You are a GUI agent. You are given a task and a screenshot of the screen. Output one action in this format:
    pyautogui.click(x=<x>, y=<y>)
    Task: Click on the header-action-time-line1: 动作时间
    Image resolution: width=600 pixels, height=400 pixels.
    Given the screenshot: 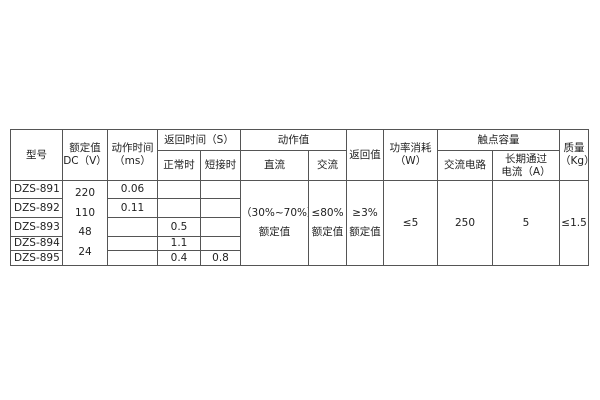 What is the action you would take?
    pyautogui.click(x=132, y=148)
    